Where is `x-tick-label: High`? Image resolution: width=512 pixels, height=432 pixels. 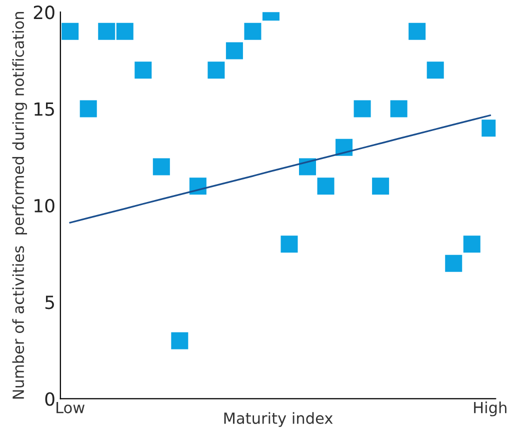 x-tick-label: High is located at coordinates (490, 409).